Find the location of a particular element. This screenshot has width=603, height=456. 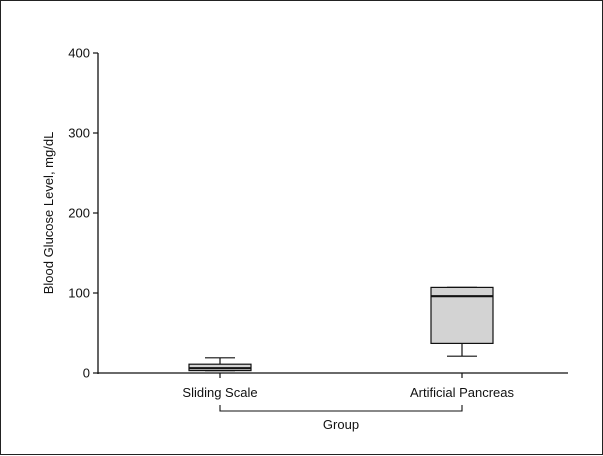

x-axis-label: Group is located at coordinates (341, 424).